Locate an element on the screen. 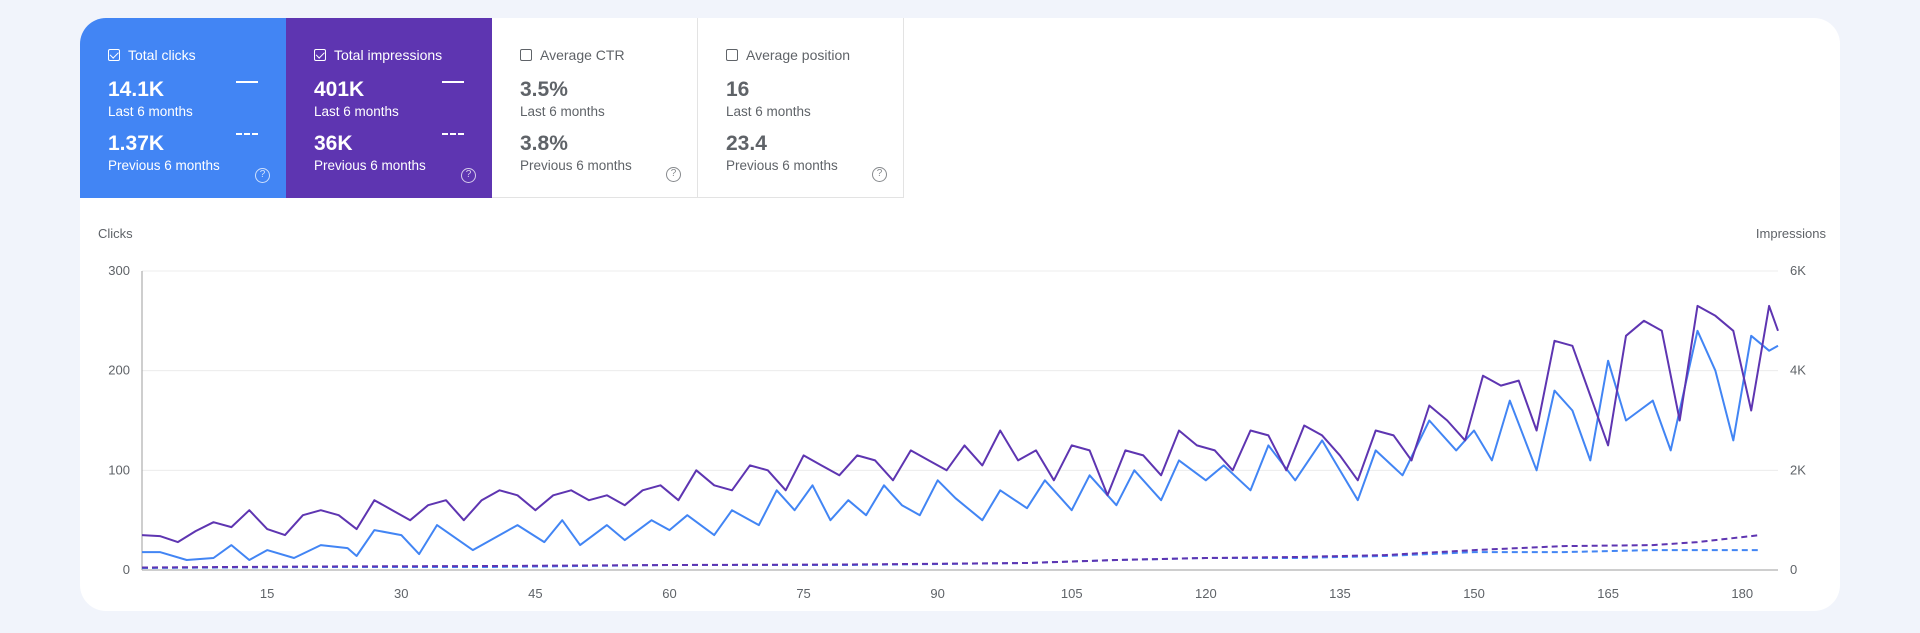 The image size is (1920, 633). metric-label: Average position is located at coordinates (798, 55).